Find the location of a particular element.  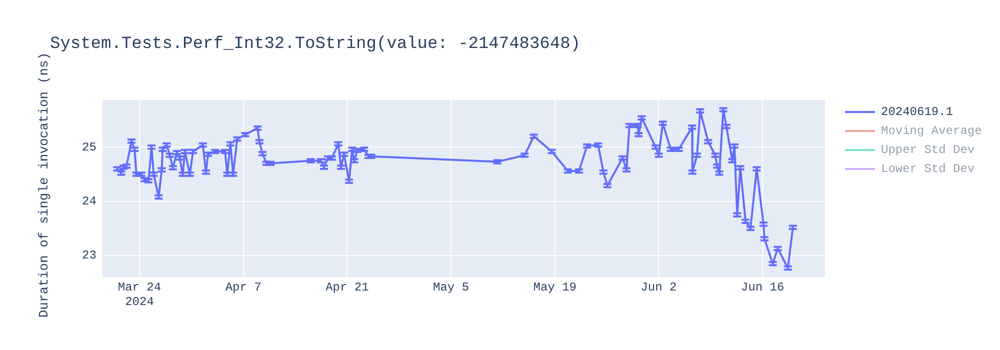

x-tick-label: Apr 7 is located at coordinates (243, 287).